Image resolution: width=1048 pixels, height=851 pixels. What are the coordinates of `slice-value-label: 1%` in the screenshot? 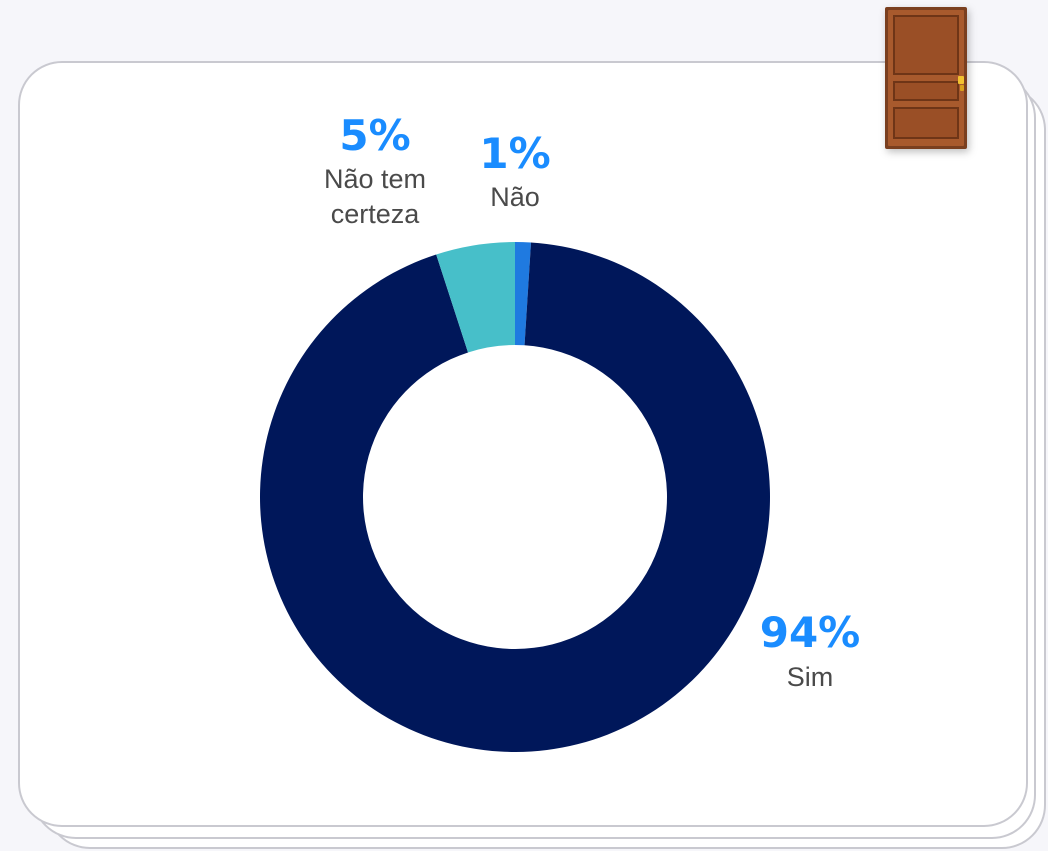 It's located at (514, 153).